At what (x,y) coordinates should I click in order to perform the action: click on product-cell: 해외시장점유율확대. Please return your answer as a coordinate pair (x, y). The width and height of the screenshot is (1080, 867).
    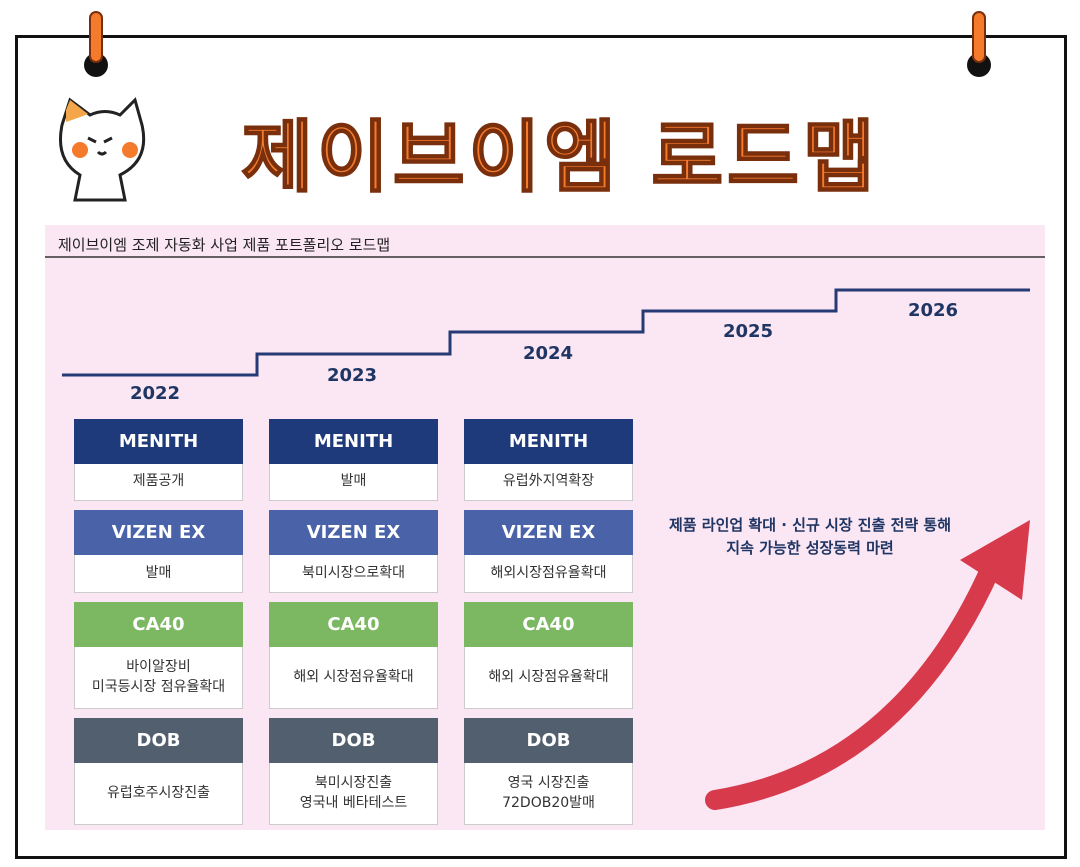
    Looking at the image, I should click on (548, 574).